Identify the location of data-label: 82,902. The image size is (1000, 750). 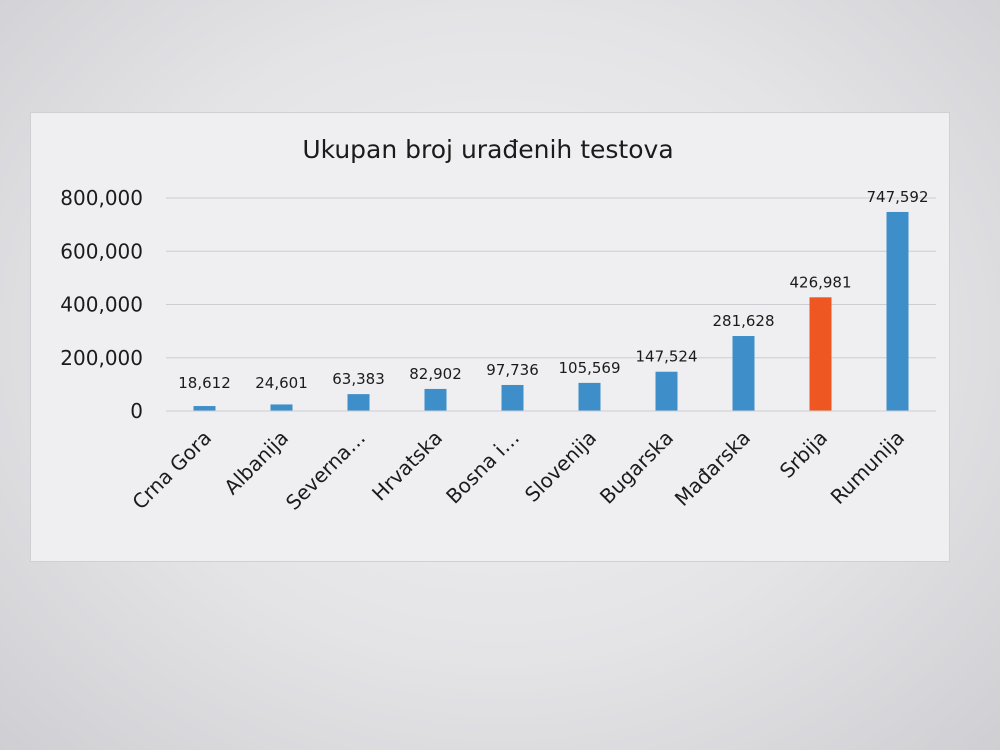
(435, 374).